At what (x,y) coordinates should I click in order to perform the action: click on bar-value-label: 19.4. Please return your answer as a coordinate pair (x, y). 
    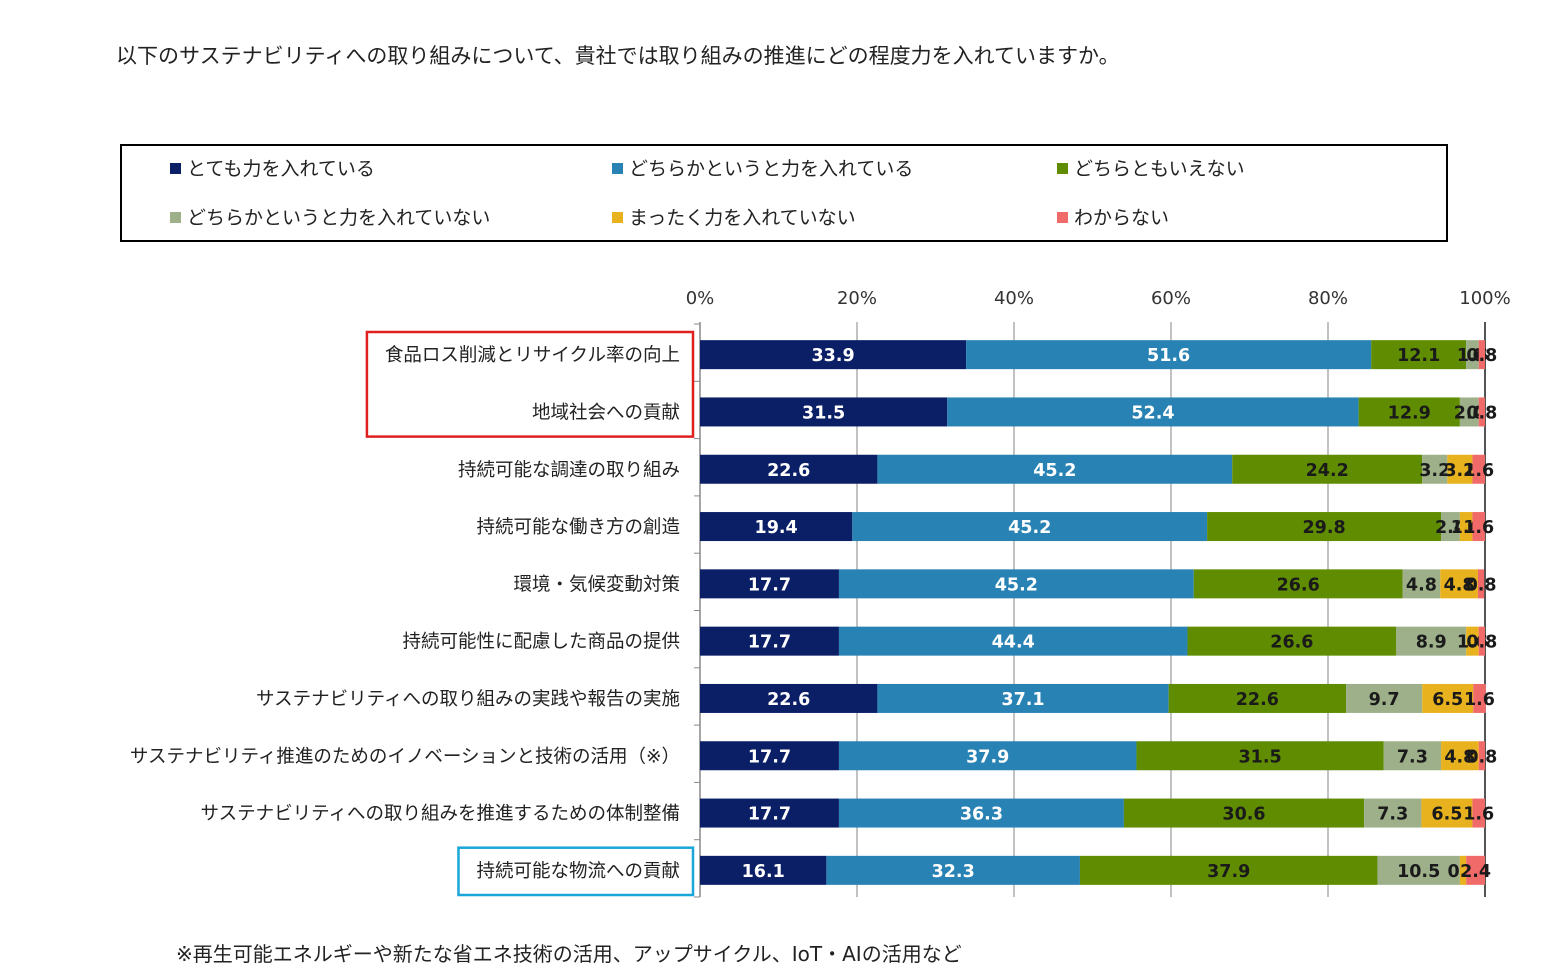
    Looking at the image, I should click on (776, 528).